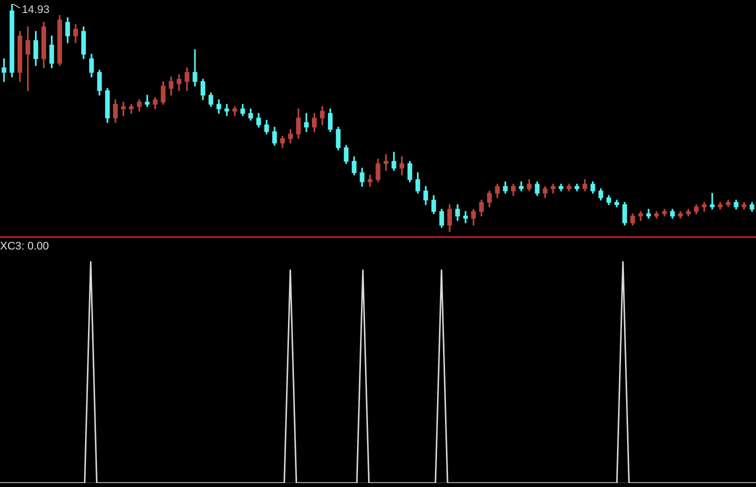 The height and width of the screenshot is (487, 756). I want to click on annotation: 14.93, so click(36, 10).